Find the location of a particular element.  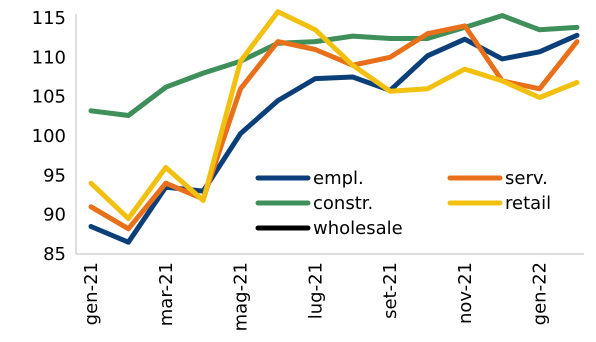

y-tick-label: 85 is located at coordinates (54, 254).